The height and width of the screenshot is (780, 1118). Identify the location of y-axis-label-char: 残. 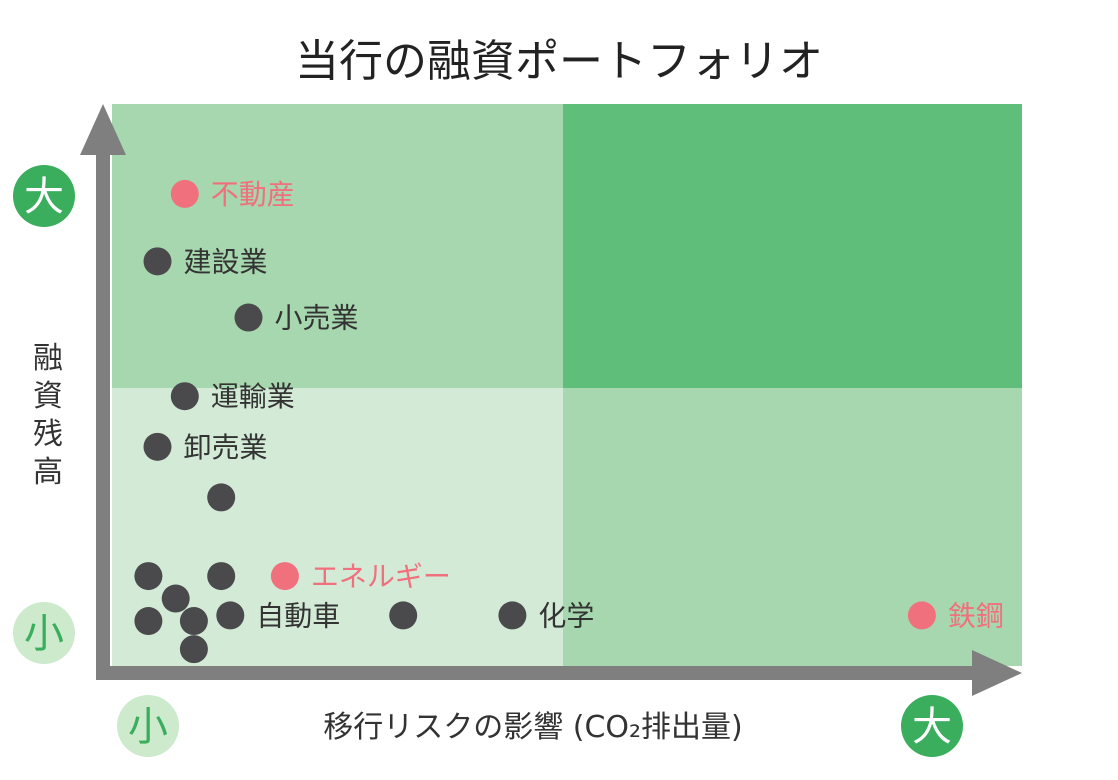
(48, 434).